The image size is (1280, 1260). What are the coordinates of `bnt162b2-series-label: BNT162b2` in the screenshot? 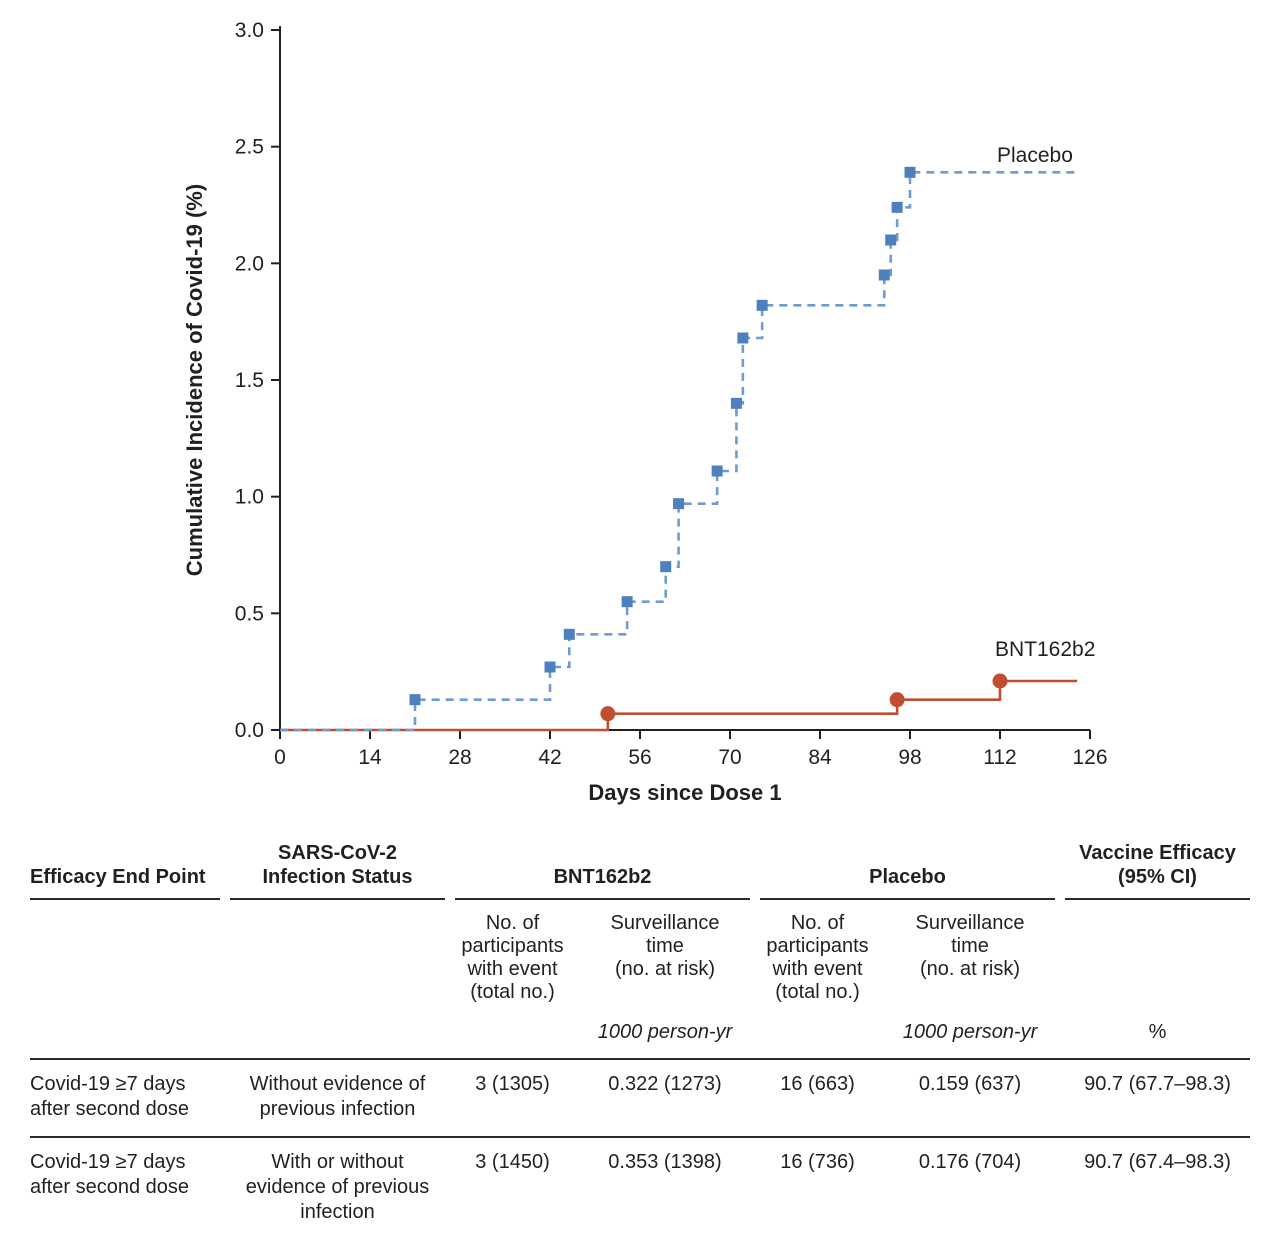 It's located at (1045, 649).